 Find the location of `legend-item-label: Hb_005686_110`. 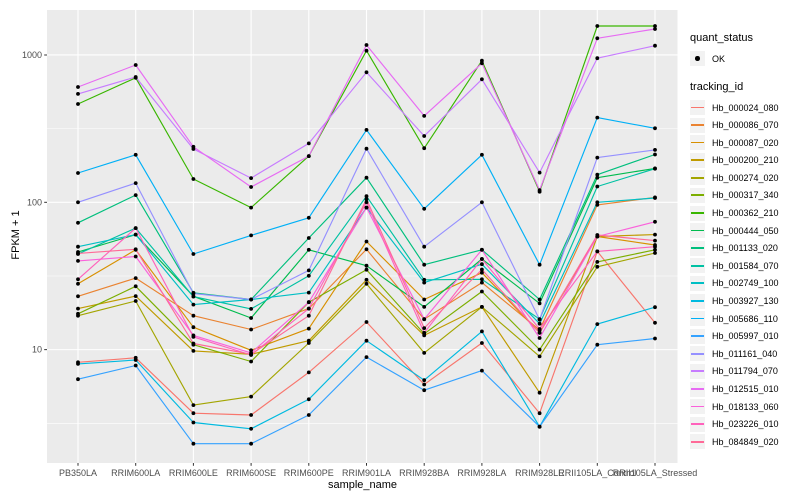

legend-item-label: Hb_005686_110 is located at coordinates (745, 318).